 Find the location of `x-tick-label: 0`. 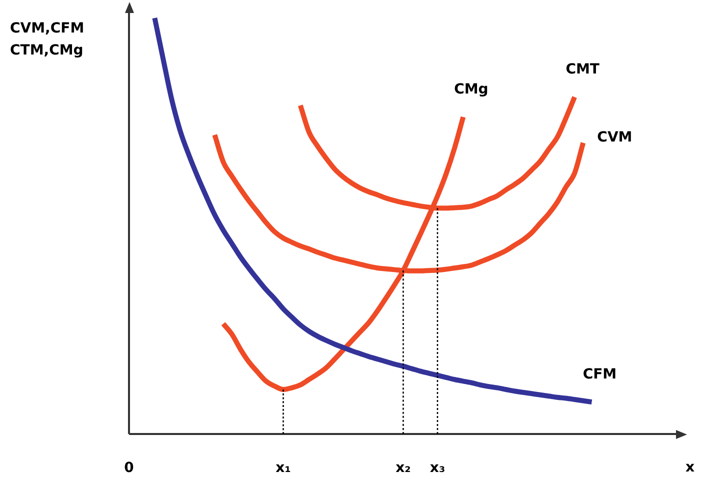

x-tick-label: 0 is located at coordinates (129, 468).